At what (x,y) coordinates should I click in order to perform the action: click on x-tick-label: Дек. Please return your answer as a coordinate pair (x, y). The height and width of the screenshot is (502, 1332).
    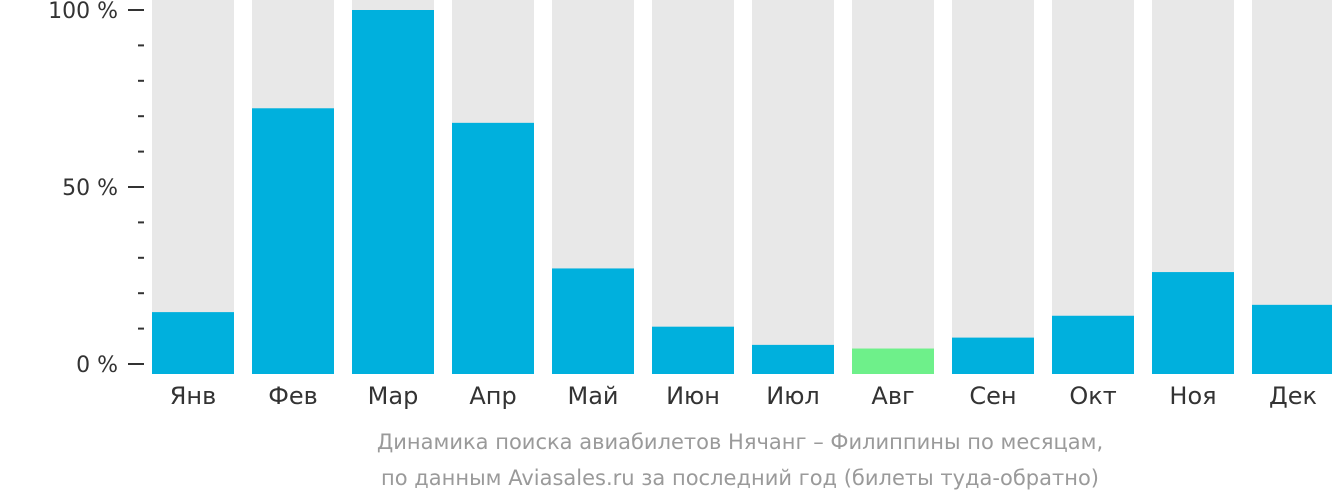
    Looking at the image, I should click on (1293, 396).